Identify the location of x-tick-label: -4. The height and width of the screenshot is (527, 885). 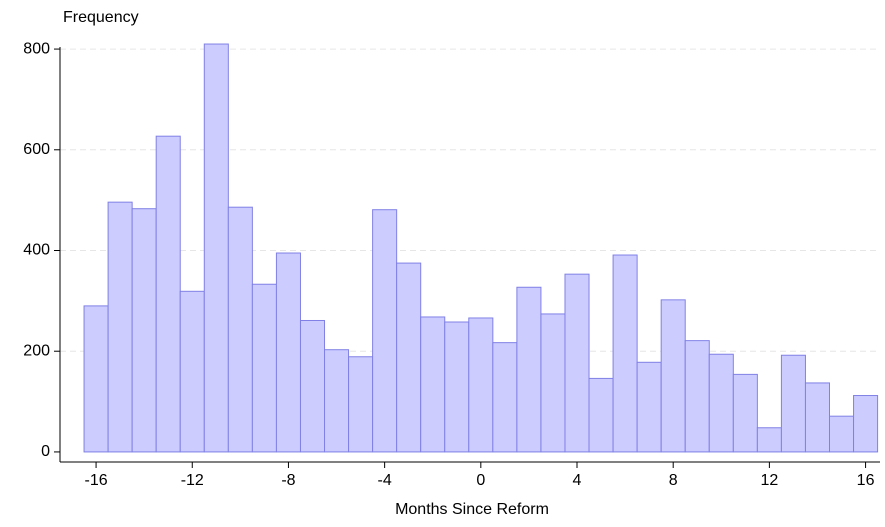
(385, 480).